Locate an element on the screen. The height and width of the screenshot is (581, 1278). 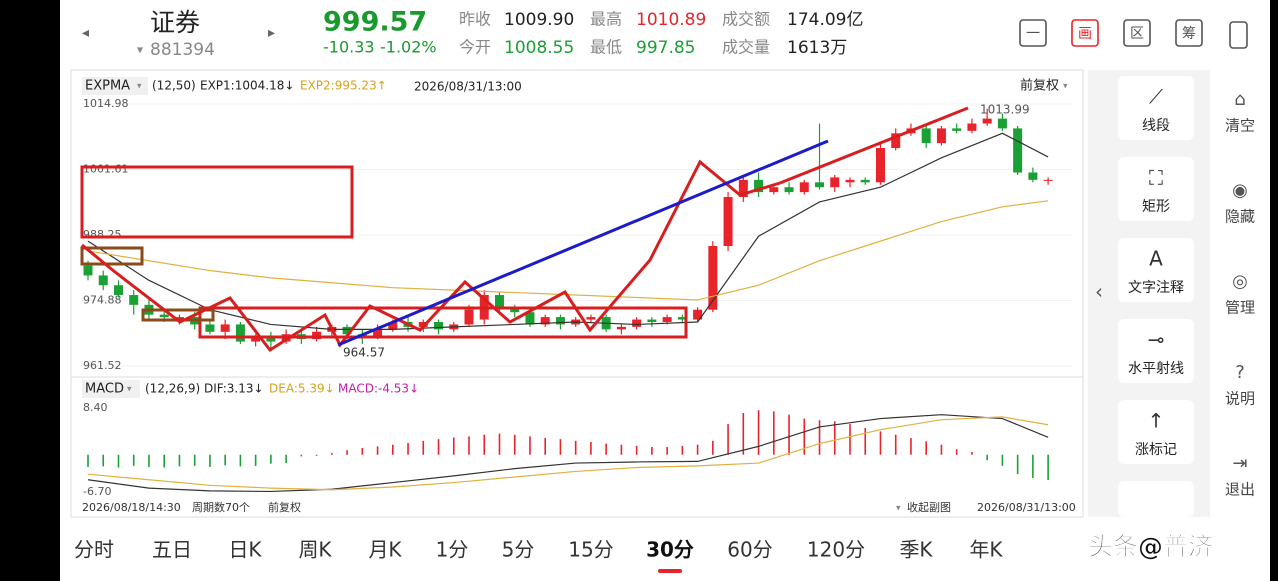
dropdown: ▾ is located at coordinates (140, 50).